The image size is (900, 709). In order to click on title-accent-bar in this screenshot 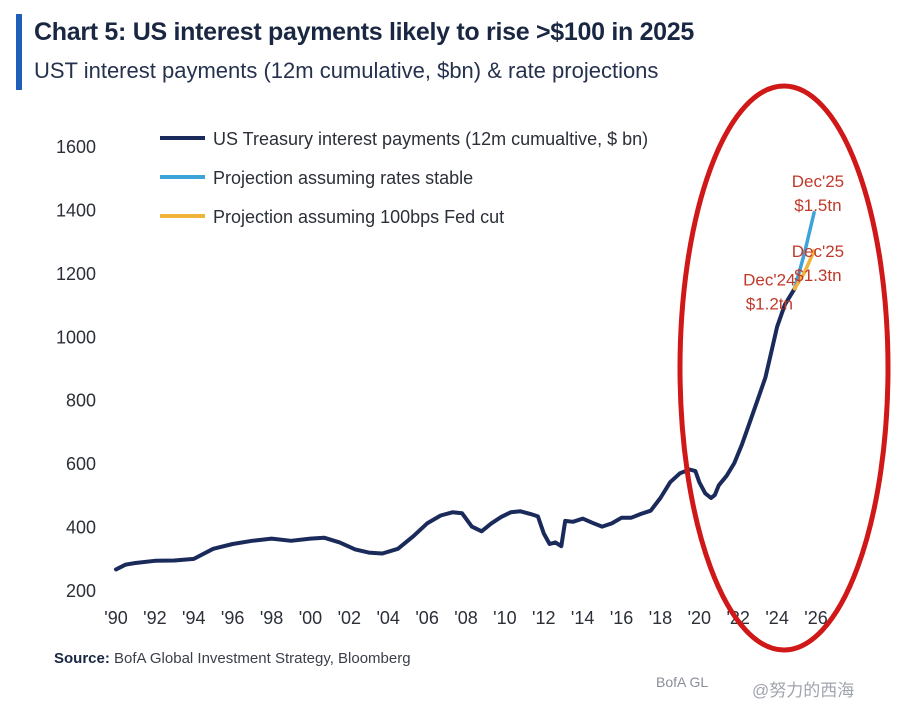, I will do `click(19, 52)`.